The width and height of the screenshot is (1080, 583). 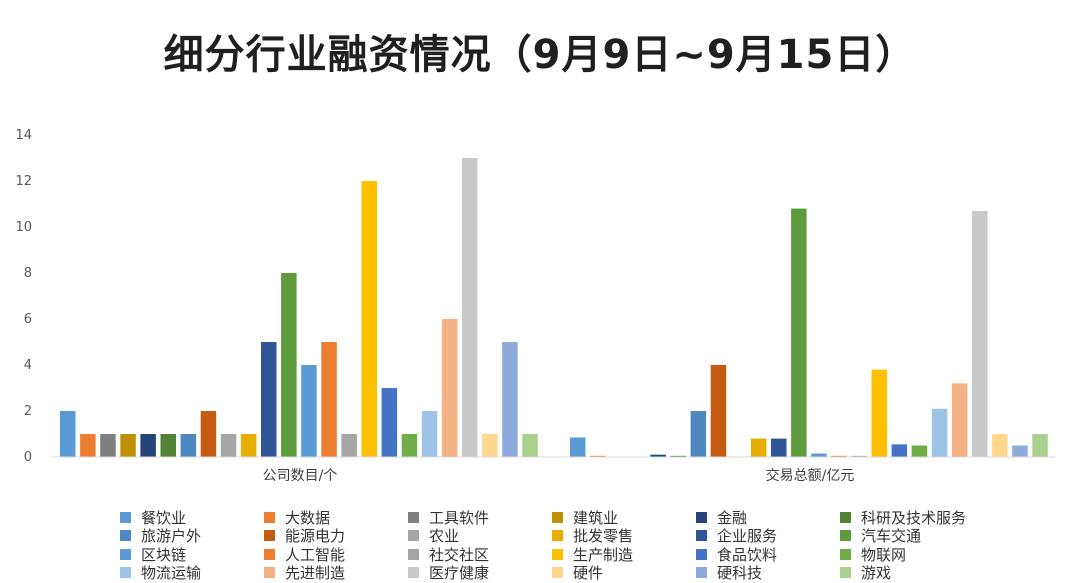 I want to click on legend-label: 企业服务, so click(x=747, y=536).